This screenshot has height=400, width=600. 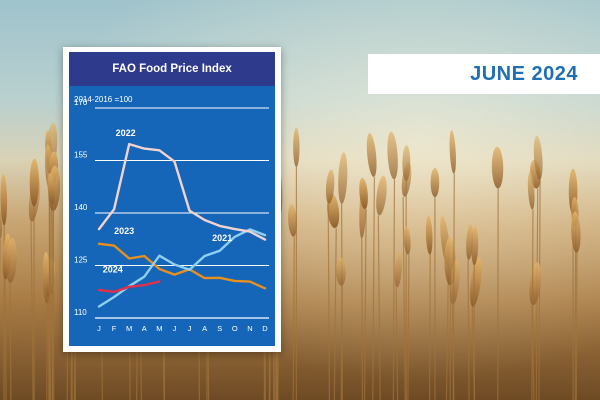 I want to click on chart-title: FAO Food Price Index, so click(x=172, y=69).